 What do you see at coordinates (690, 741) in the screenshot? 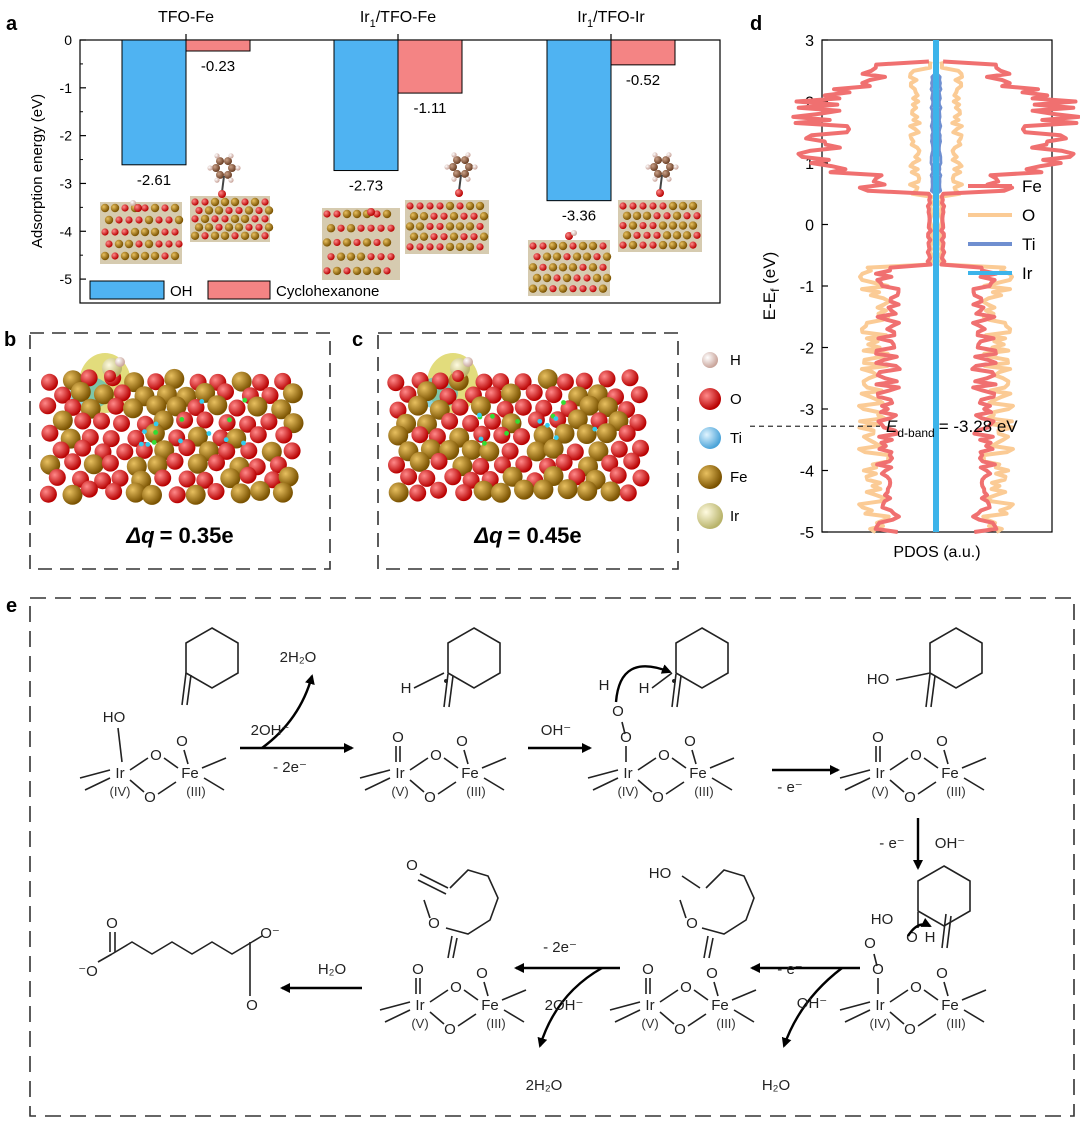
I see `carbonyl-o-fe-label: O` at bounding box center [690, 741].